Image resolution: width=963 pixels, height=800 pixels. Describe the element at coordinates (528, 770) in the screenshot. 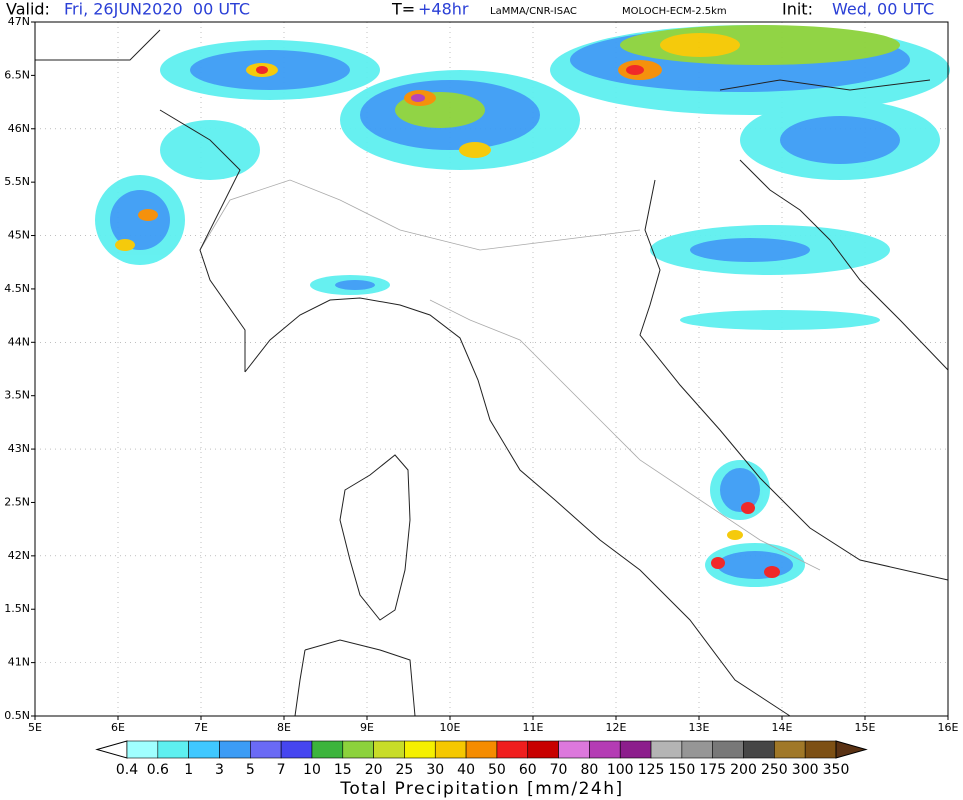

I see `colorbar-label: 60` at that location.